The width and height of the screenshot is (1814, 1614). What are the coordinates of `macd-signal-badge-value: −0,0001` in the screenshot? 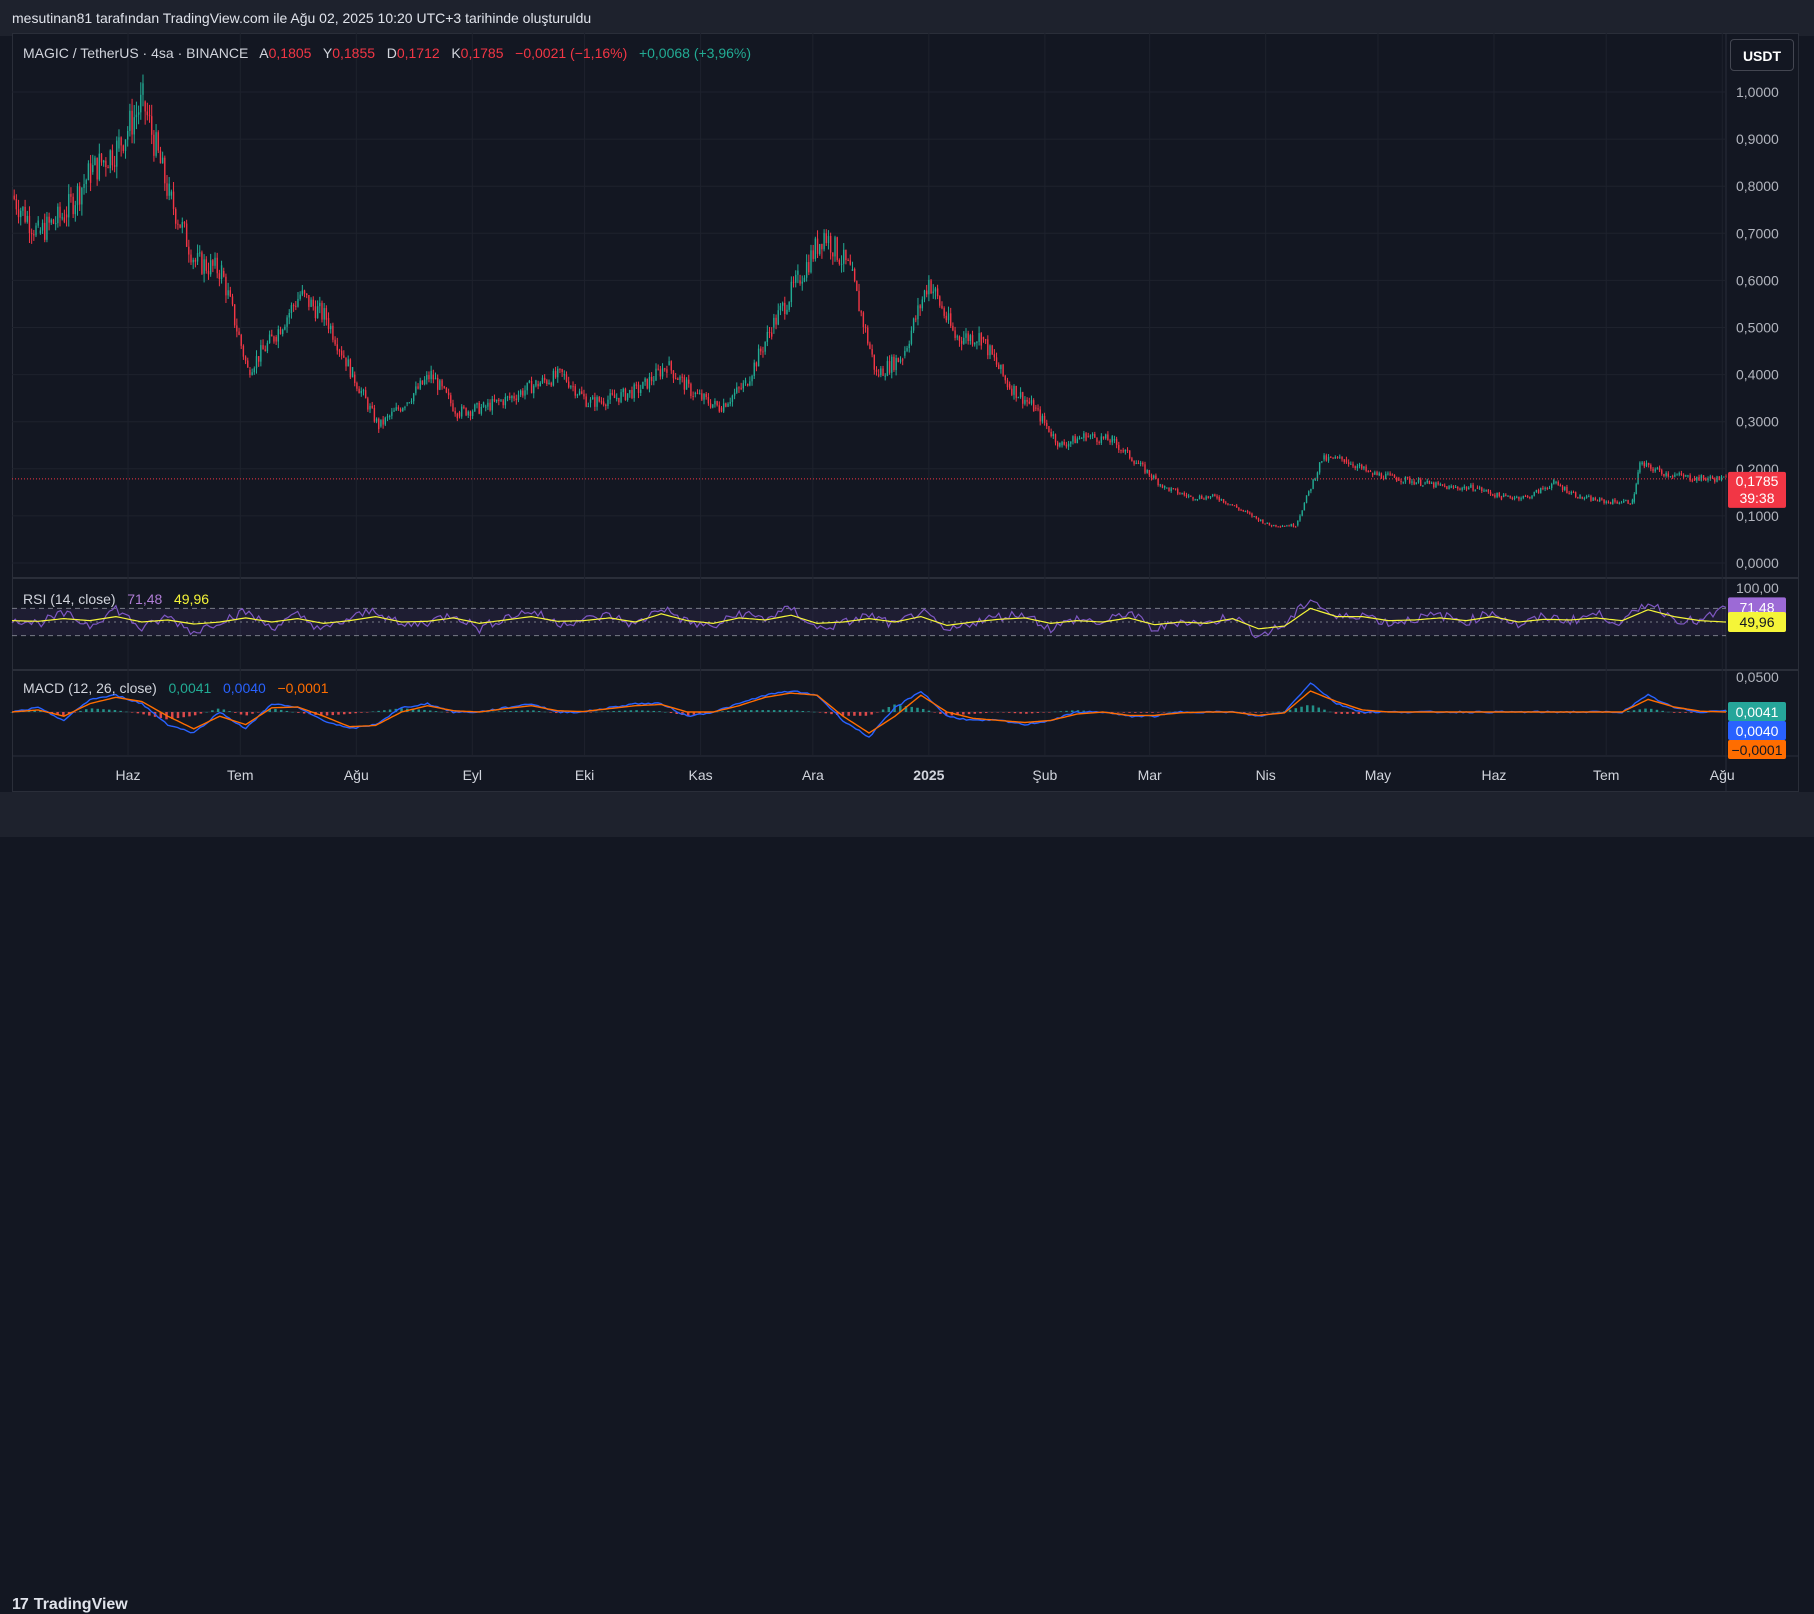 It's located at (1757, 750).